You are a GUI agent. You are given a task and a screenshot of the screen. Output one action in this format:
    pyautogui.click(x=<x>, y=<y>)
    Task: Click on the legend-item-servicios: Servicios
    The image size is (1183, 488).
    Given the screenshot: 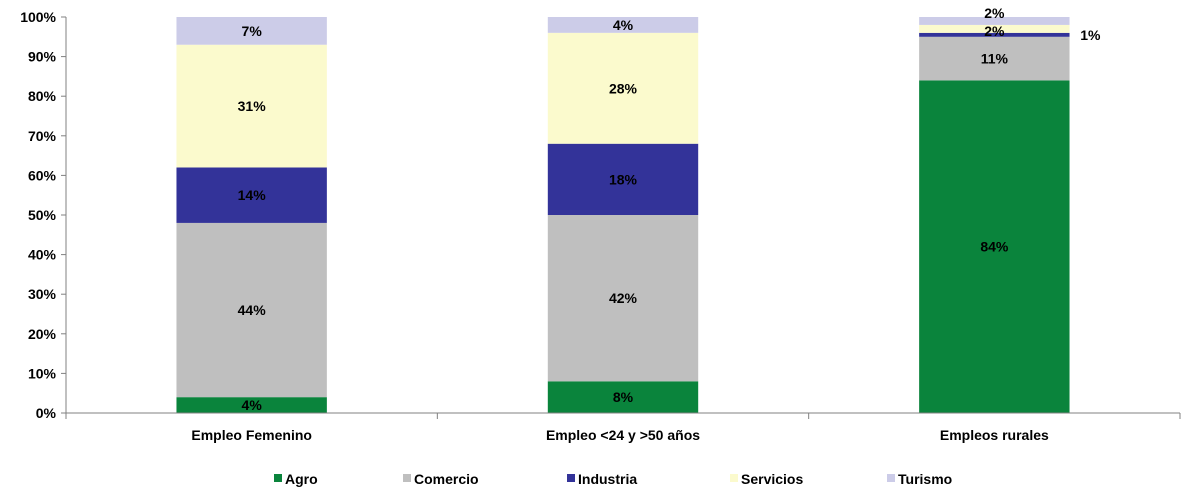 What is the action you would take?
    pyautogui.click(x=766, y=479)
    